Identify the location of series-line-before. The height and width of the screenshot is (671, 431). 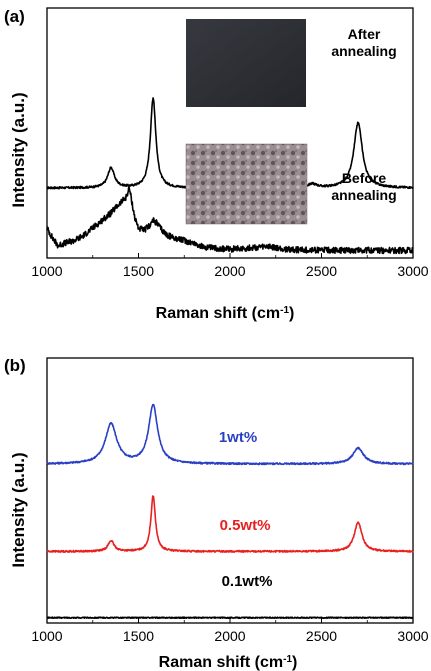
(230, 220).